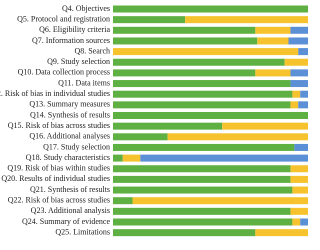  I want to click on category-label: Q10. Data collection process, so click(64, 72).